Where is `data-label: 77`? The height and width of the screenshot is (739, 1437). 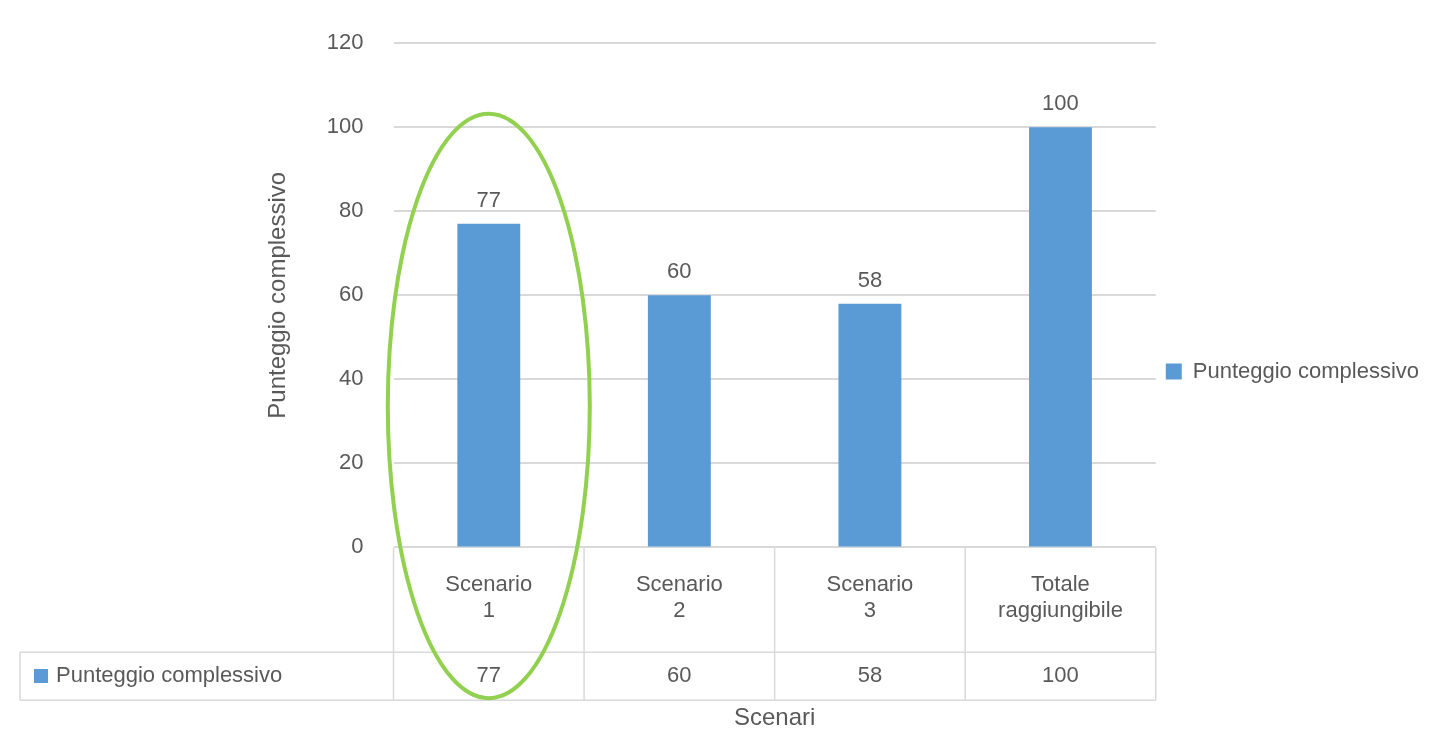 data-label: 77 is located at coordinates (489, 199).